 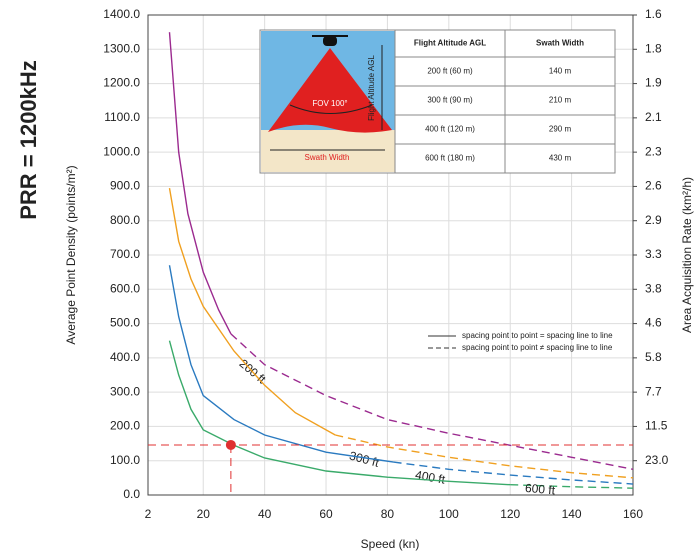 I want to click on fov-cone, so click(x=330, y=90).